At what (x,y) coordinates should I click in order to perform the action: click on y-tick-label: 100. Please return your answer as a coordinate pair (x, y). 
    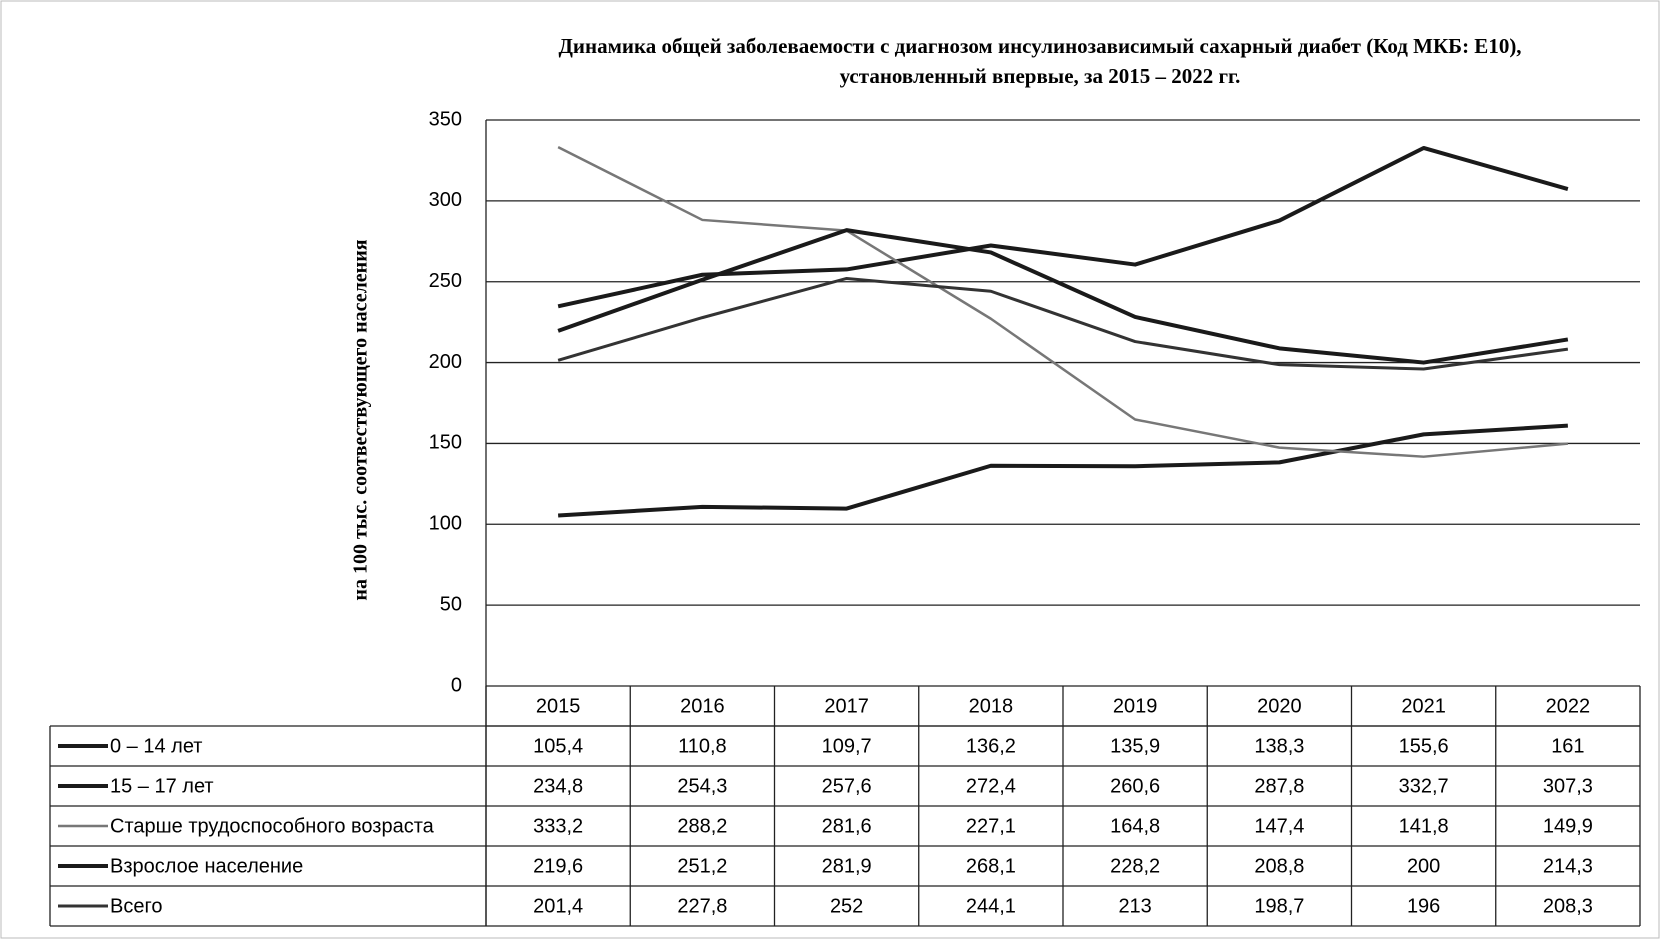
    Looking at the image, I should click on (445, 524).